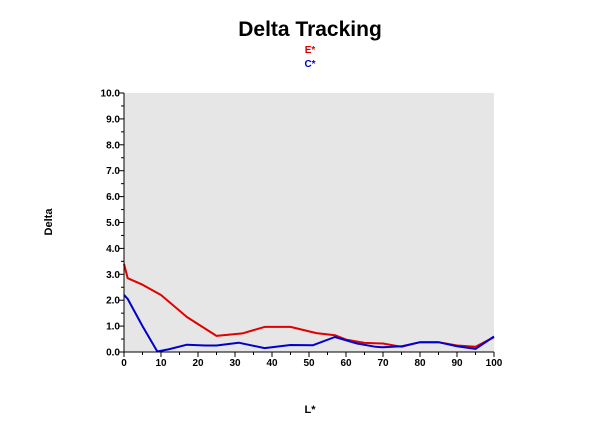 The height and width of the screenshot is (421, 600). What do you see at coordinates (311, 410) in the screenshot?
I see `x-axis-label: L*` at bounding box center [311, 410].